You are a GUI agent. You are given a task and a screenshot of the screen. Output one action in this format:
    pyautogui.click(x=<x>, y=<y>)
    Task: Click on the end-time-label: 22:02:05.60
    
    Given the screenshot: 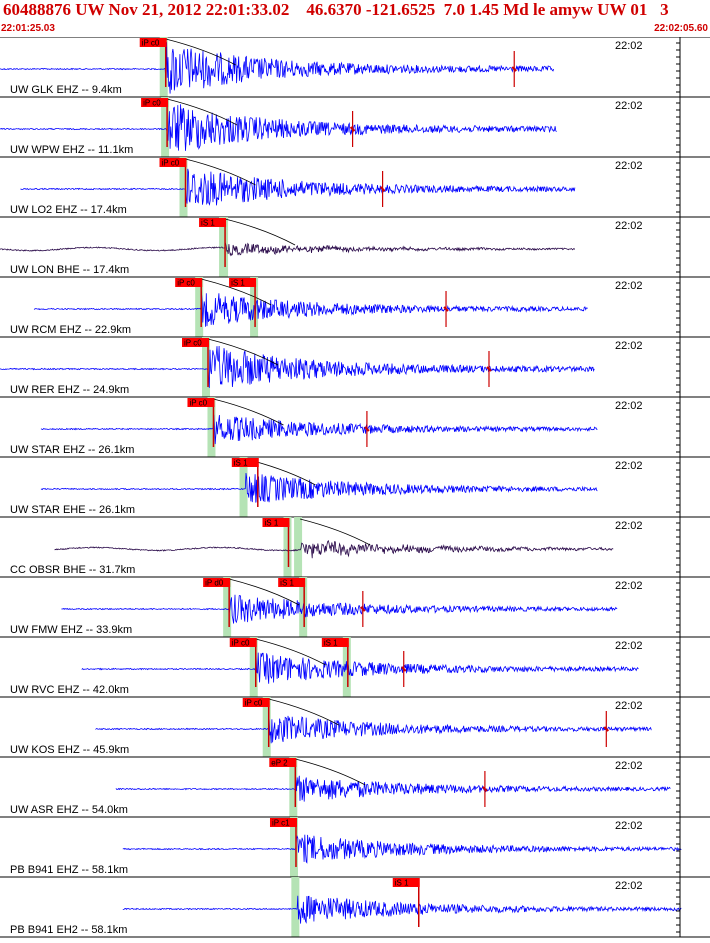 What is the action you would take?
    pyautogui.click(x=681, y=28)
    